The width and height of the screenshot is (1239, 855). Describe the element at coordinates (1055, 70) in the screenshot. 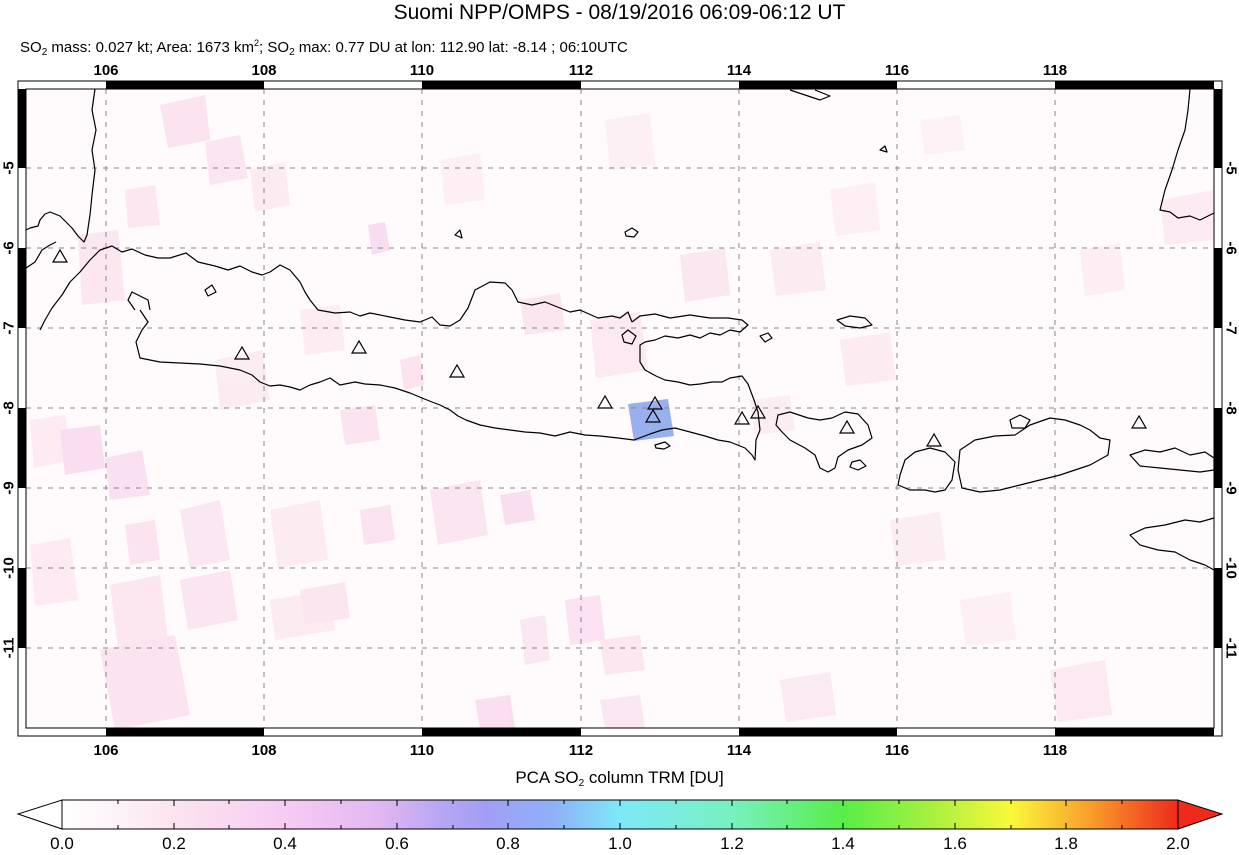

I see `lon-tick-top: 118` at that location.